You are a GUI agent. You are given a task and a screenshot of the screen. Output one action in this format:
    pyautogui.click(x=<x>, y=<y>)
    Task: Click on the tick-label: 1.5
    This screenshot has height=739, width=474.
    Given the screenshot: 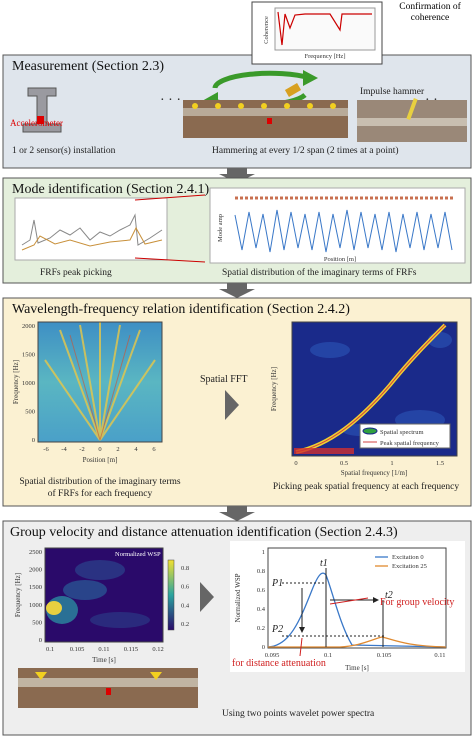 What is the action you would take?
    pyautogui.click(x=440, y=463)
    